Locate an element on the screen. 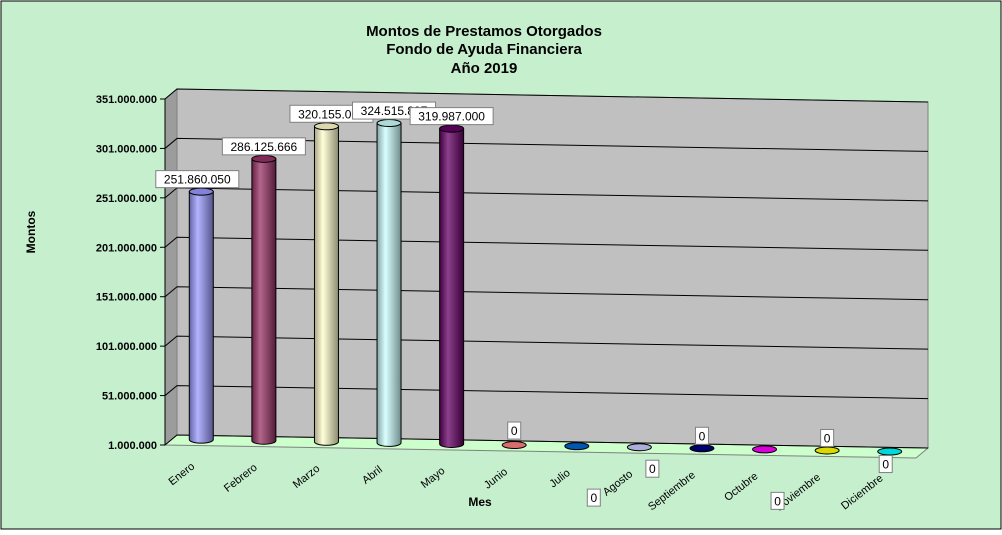 This screenshot has height=535, width=1002. data-label: 251.860.050 is located at coordinates (197, 179).